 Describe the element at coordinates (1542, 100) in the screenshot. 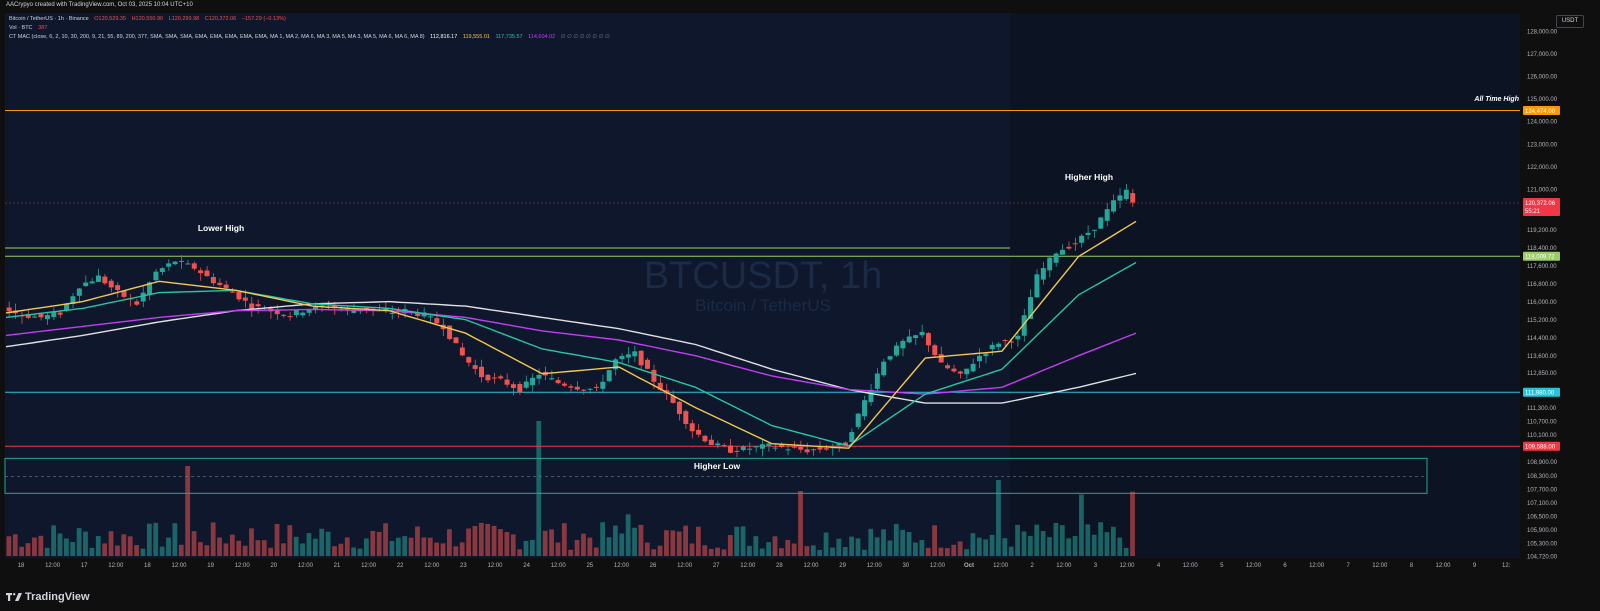

I see `y-tick-label: 125,000.00` at that location.